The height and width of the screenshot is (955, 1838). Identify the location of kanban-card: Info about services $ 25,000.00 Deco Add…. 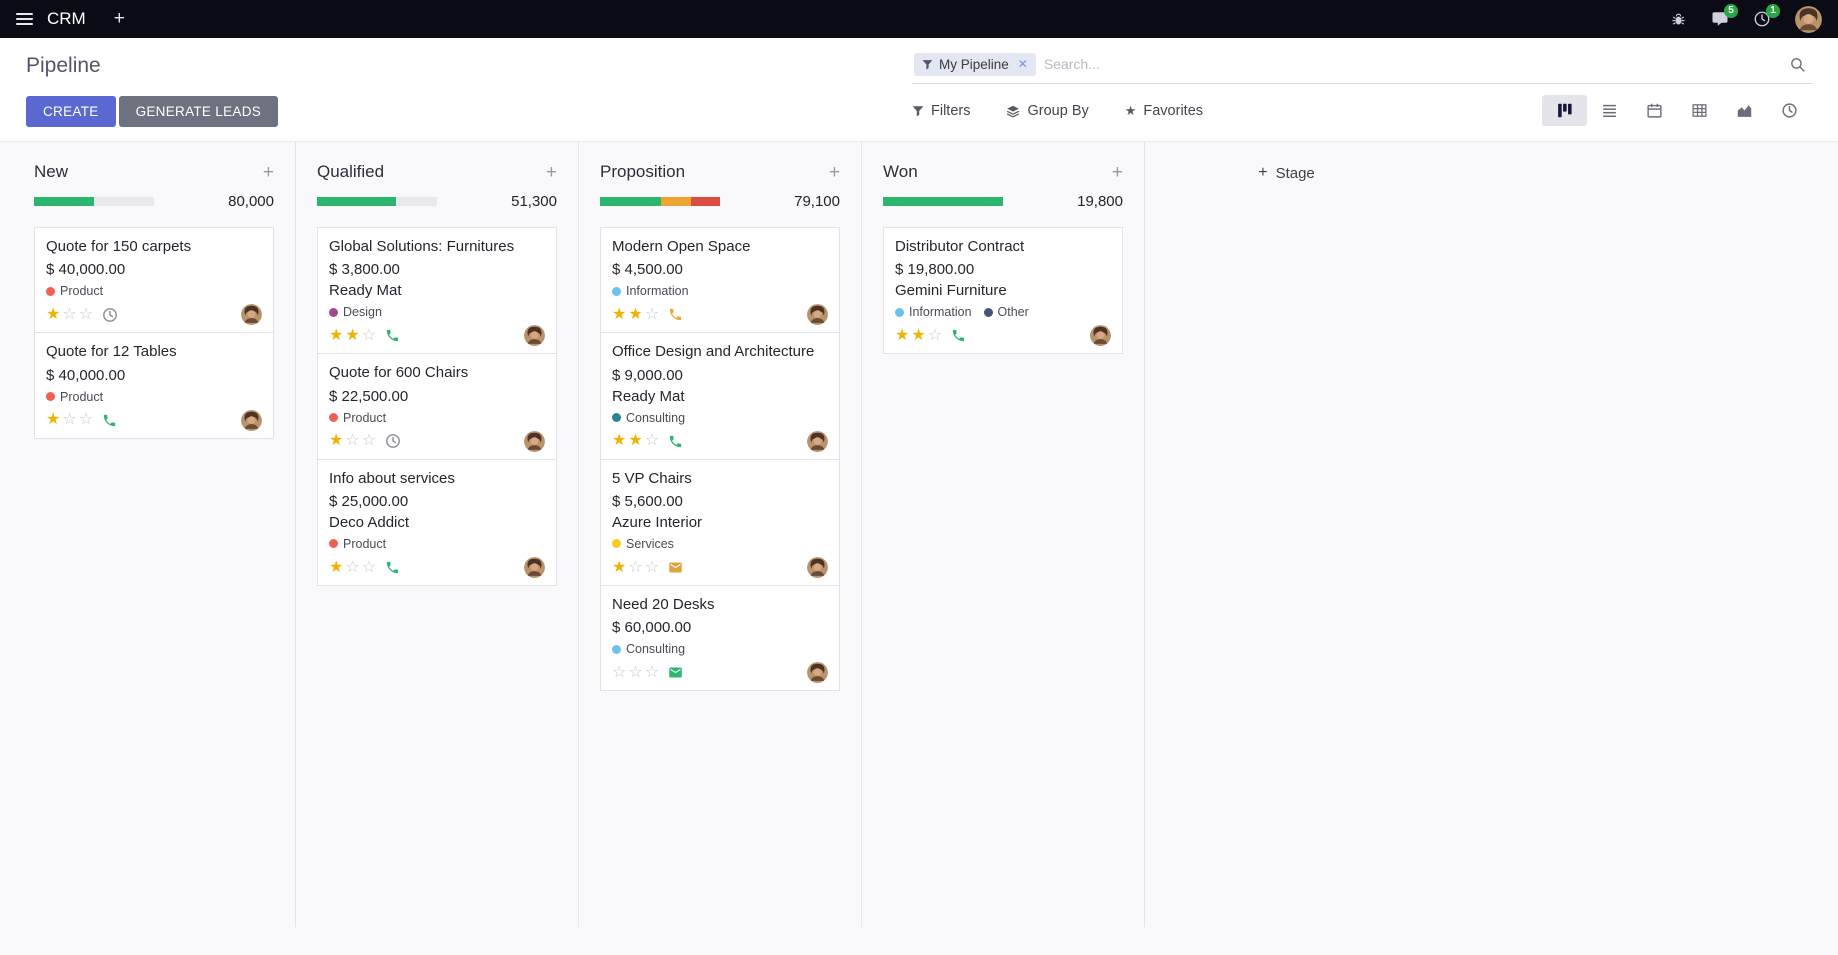
(437, 522).